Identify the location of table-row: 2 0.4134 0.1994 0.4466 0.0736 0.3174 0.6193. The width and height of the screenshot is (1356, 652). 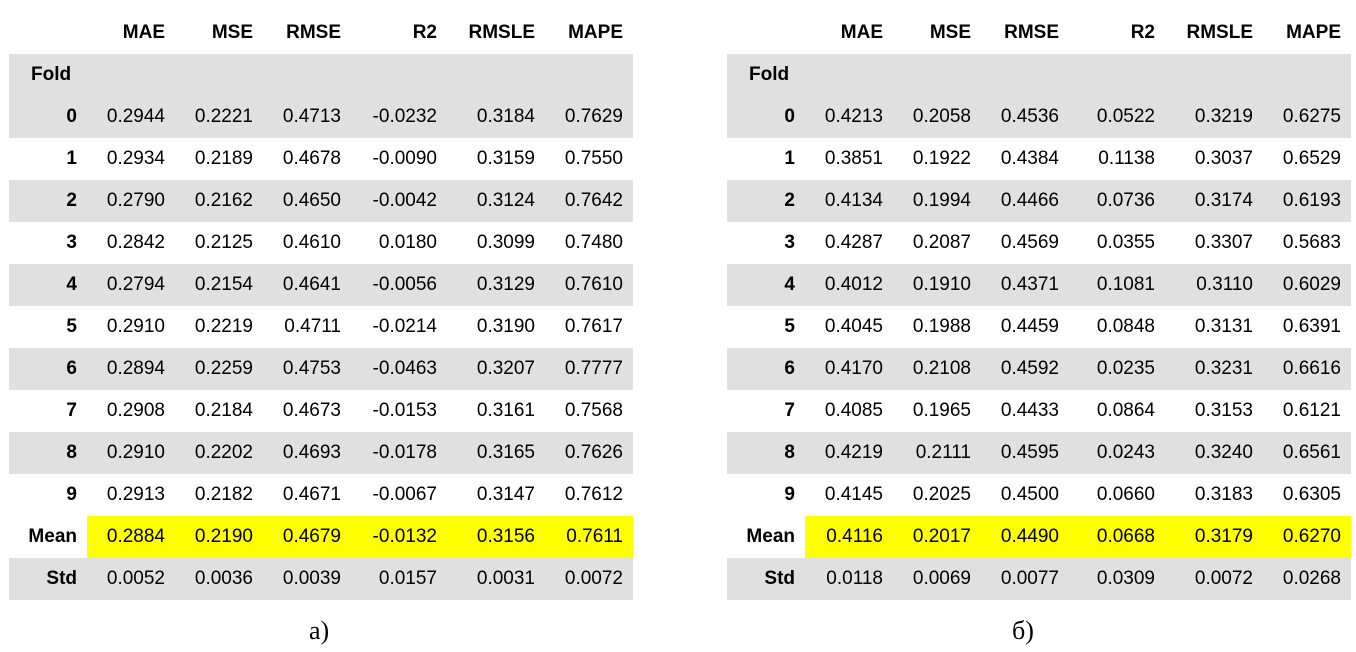
(1039, 201).